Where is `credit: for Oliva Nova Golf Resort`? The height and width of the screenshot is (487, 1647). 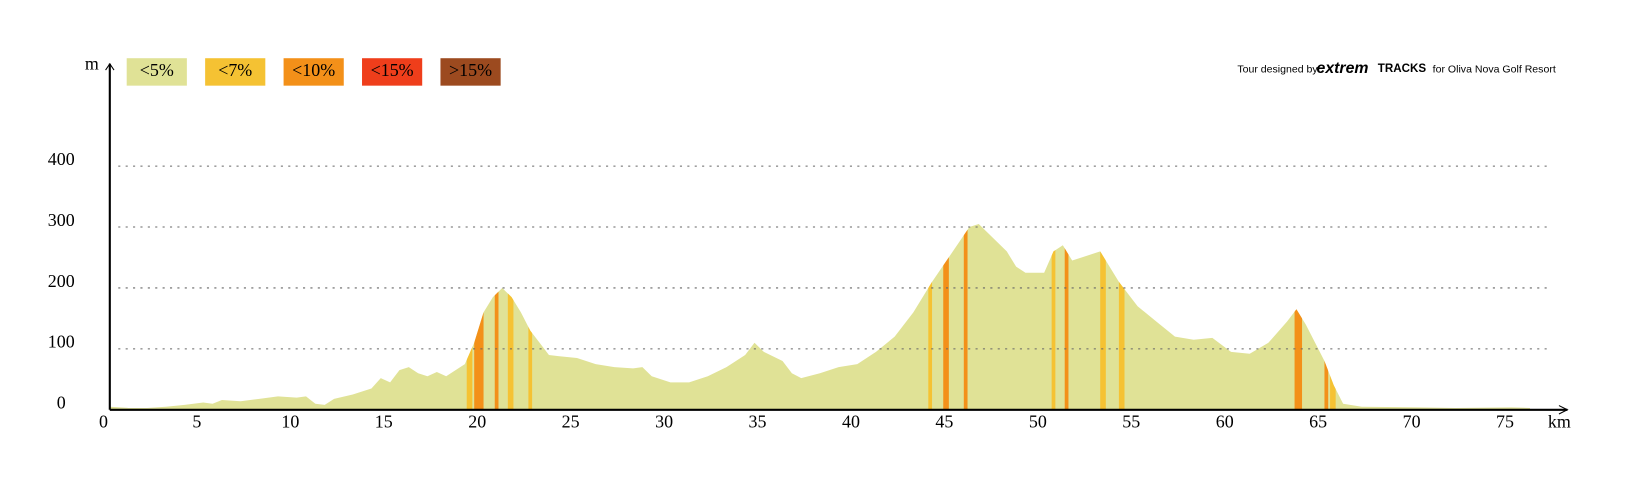
credit: for Oliva Nova Golf Resort is located at coordinates (1494, 70).